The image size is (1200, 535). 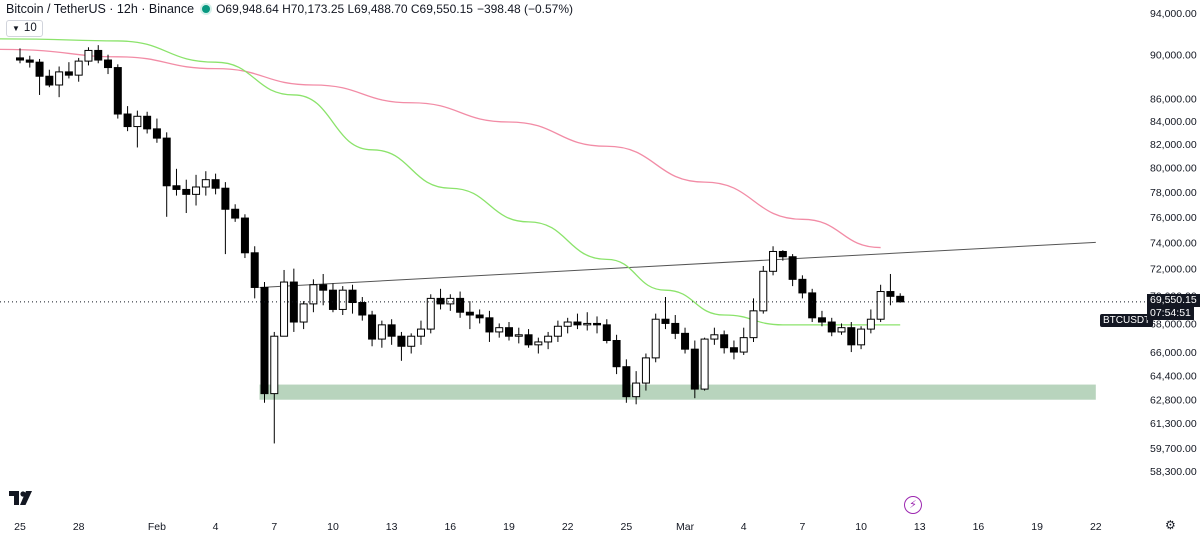 I want to click on price-axis-label: 90,000.00, so click(x=1173, y=56).